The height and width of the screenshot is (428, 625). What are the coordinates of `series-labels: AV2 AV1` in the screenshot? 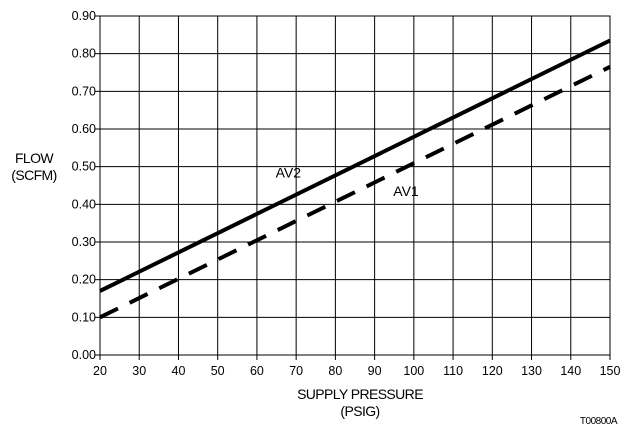 It's located at (347, 181).